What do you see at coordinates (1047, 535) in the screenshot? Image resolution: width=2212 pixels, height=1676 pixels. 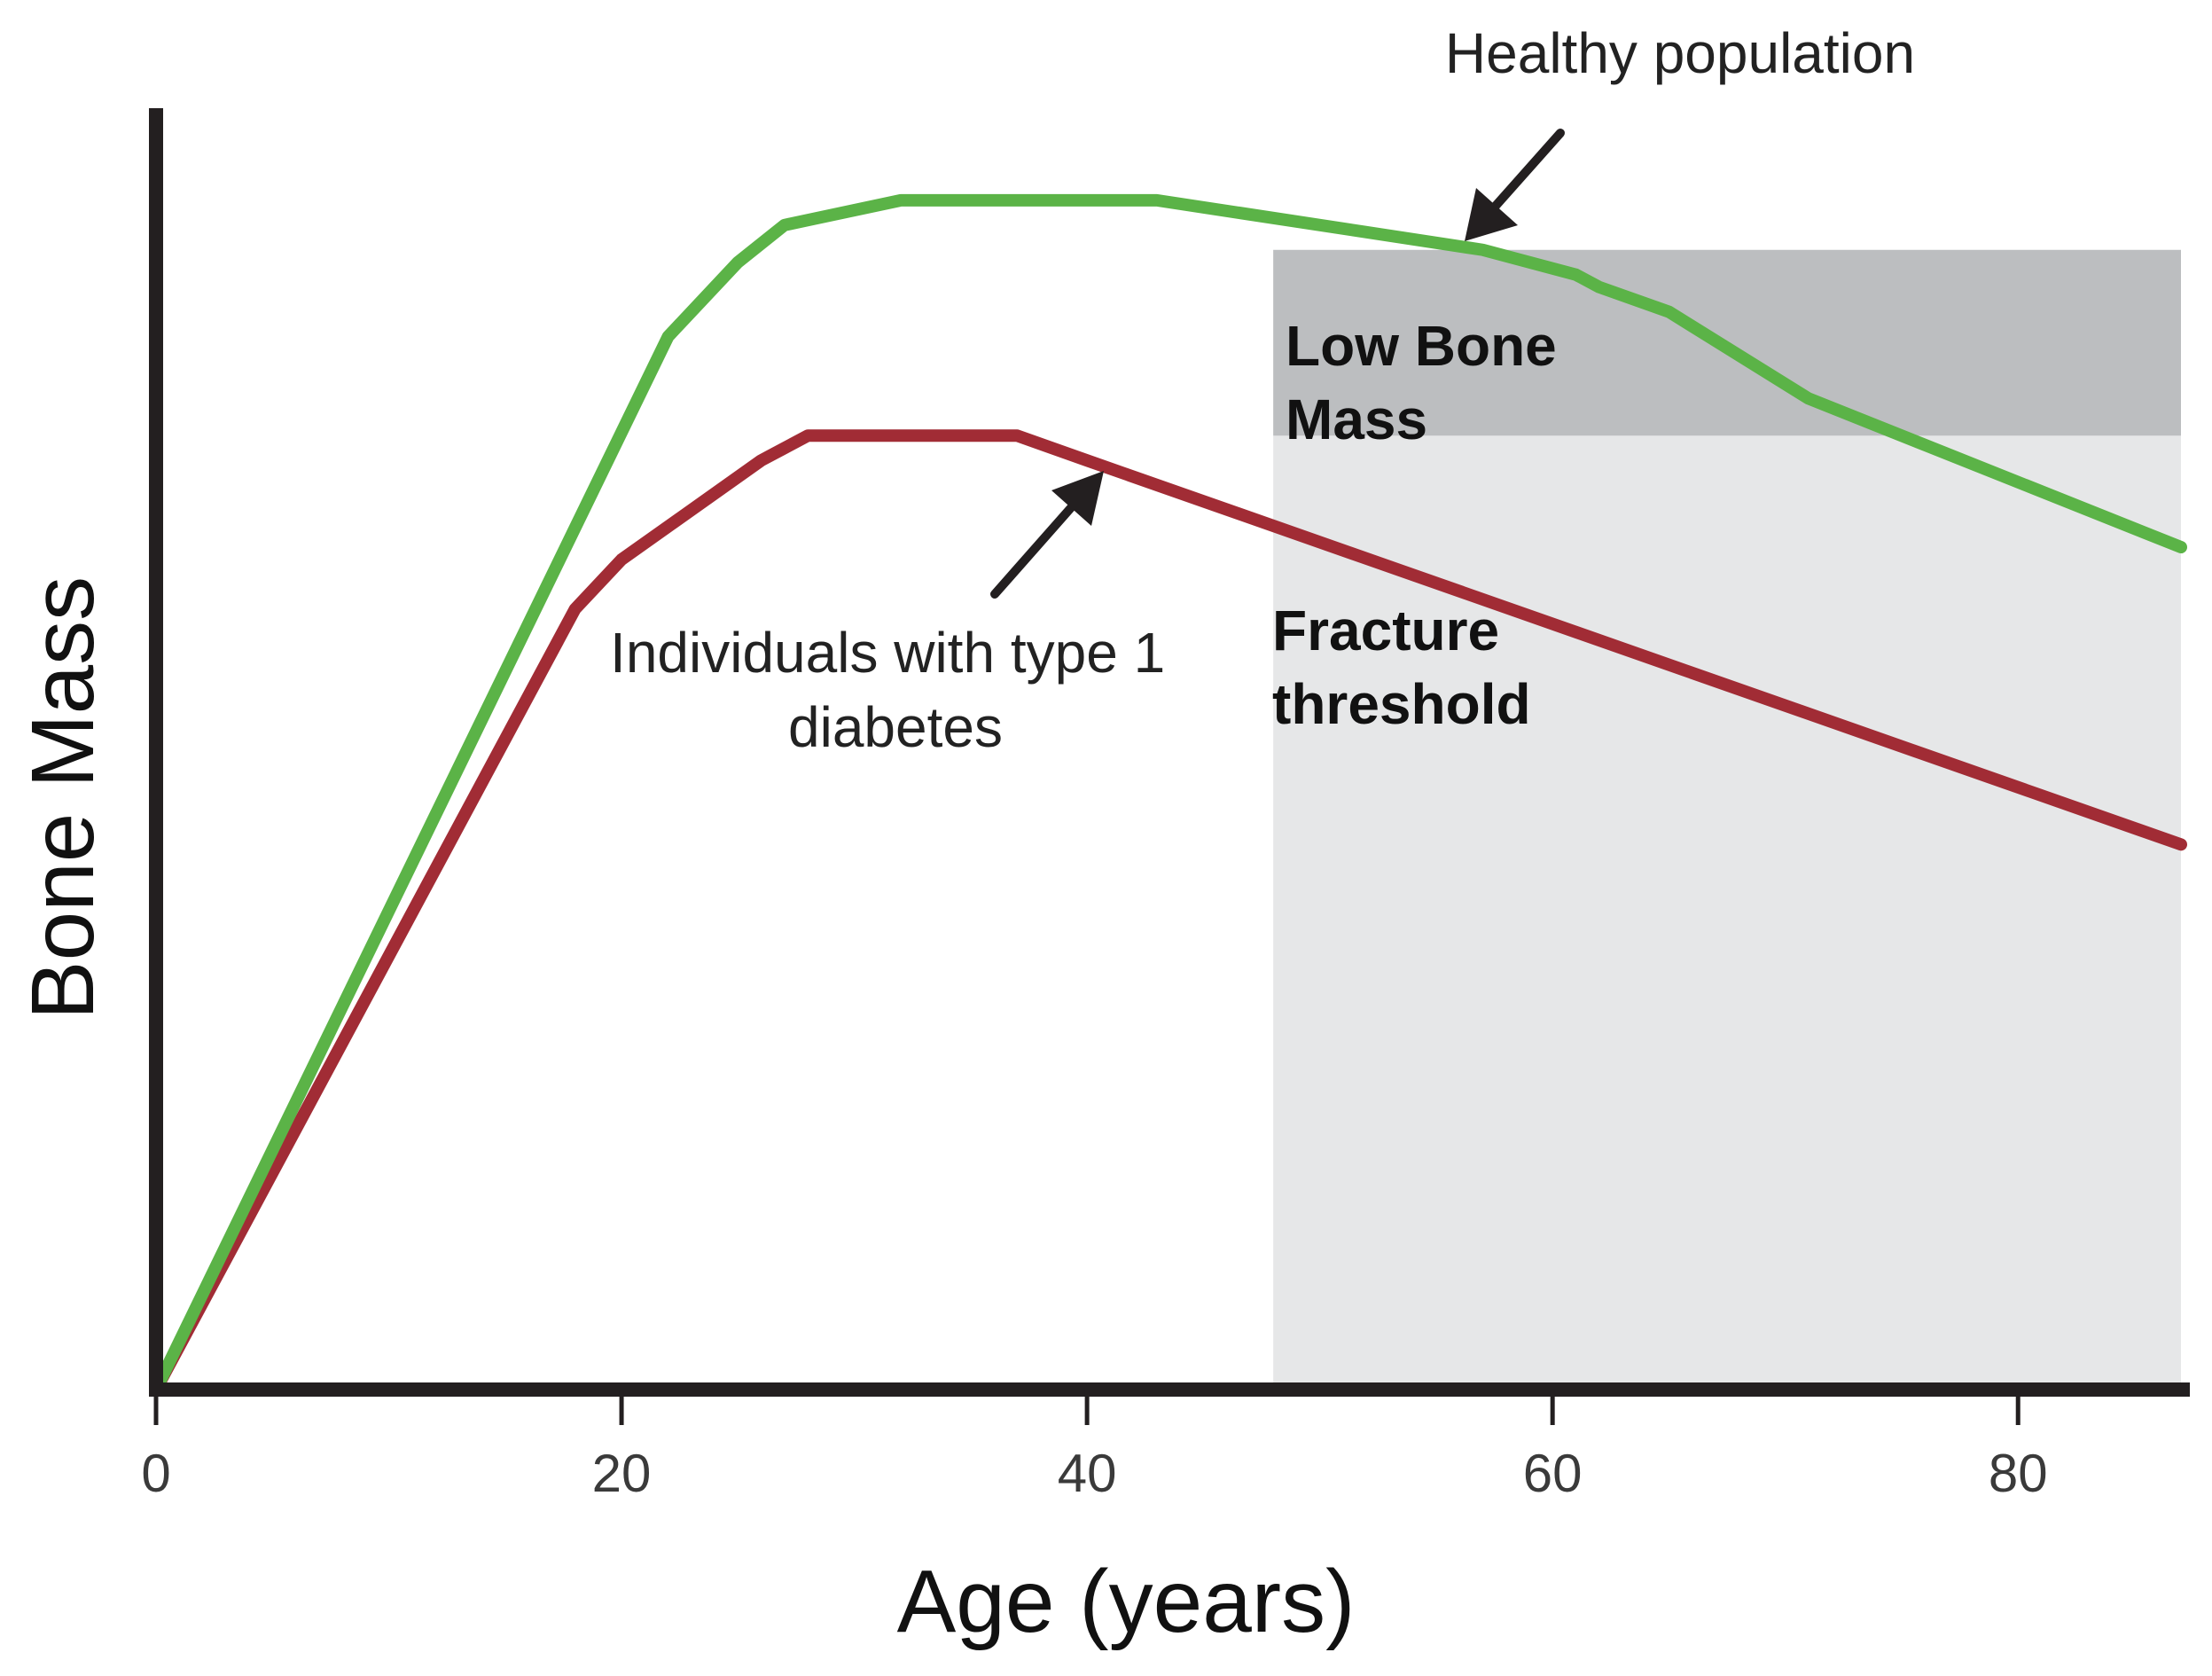 I see `type1-diabetes-arrow-icon` at bounding box center [1047, 535].